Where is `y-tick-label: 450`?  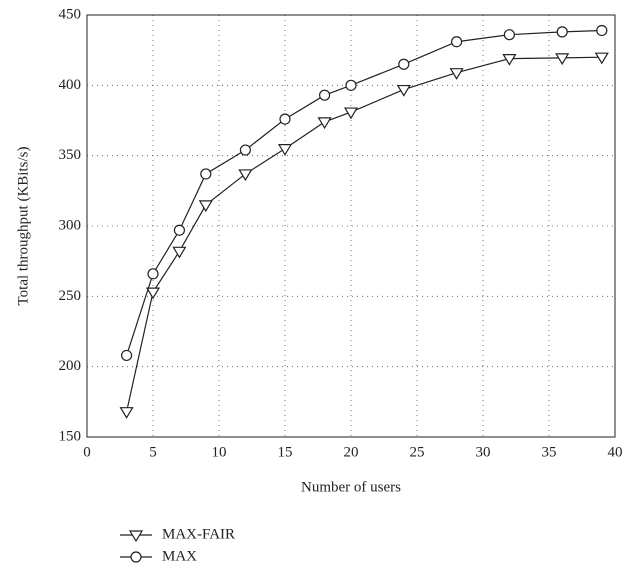 y-tick-label: 450 is located at coordinates (70, 14).